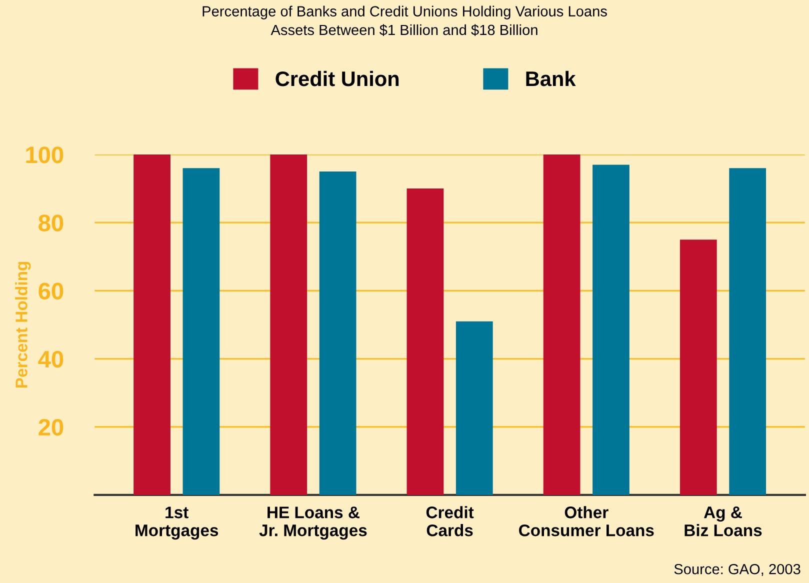 The image size is (809, 583). Describe the element at coordinates (51, 359) in the screenshot. I see `y-tick-label: 40` at that location.